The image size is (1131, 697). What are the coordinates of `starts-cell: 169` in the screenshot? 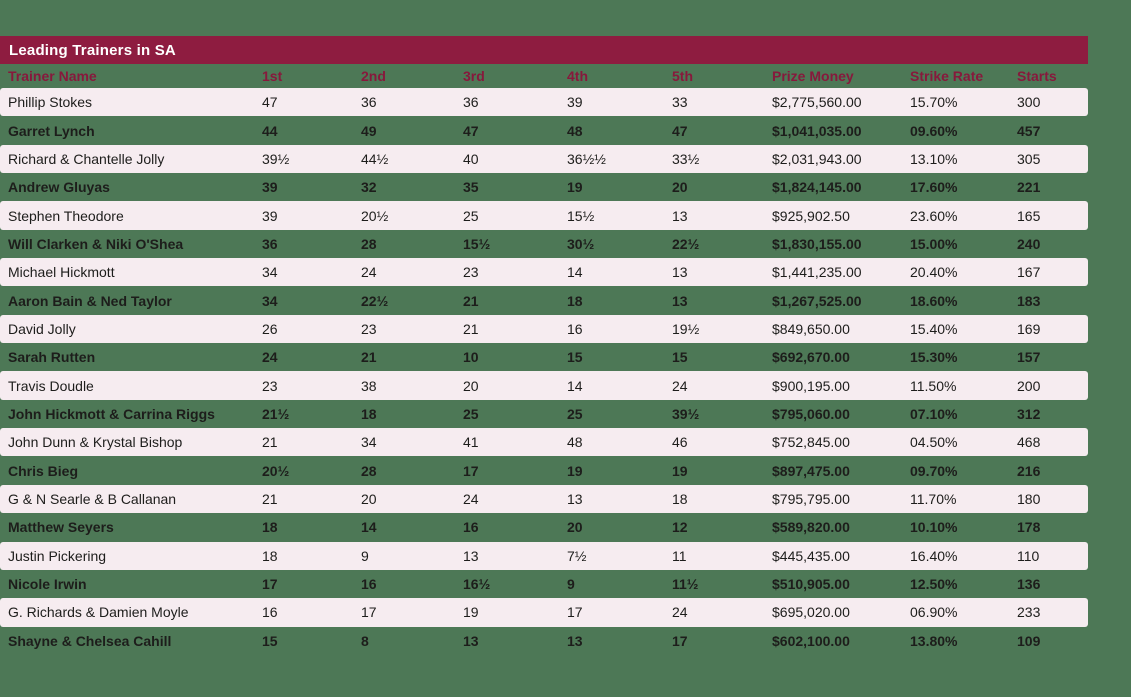 It's located at (1029, 328).